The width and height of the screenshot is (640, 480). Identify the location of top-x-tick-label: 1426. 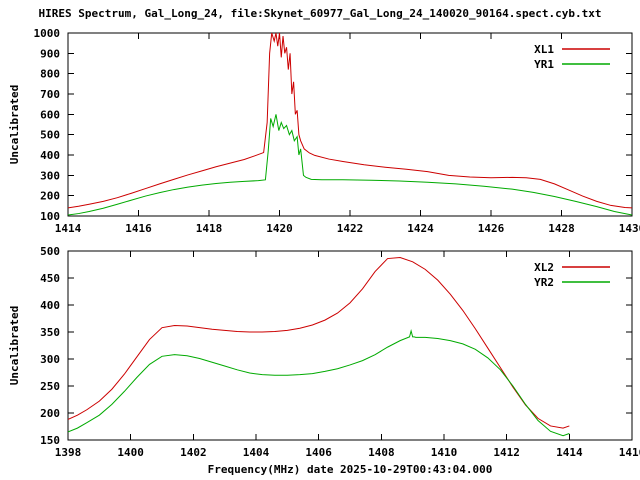
(491, 228).